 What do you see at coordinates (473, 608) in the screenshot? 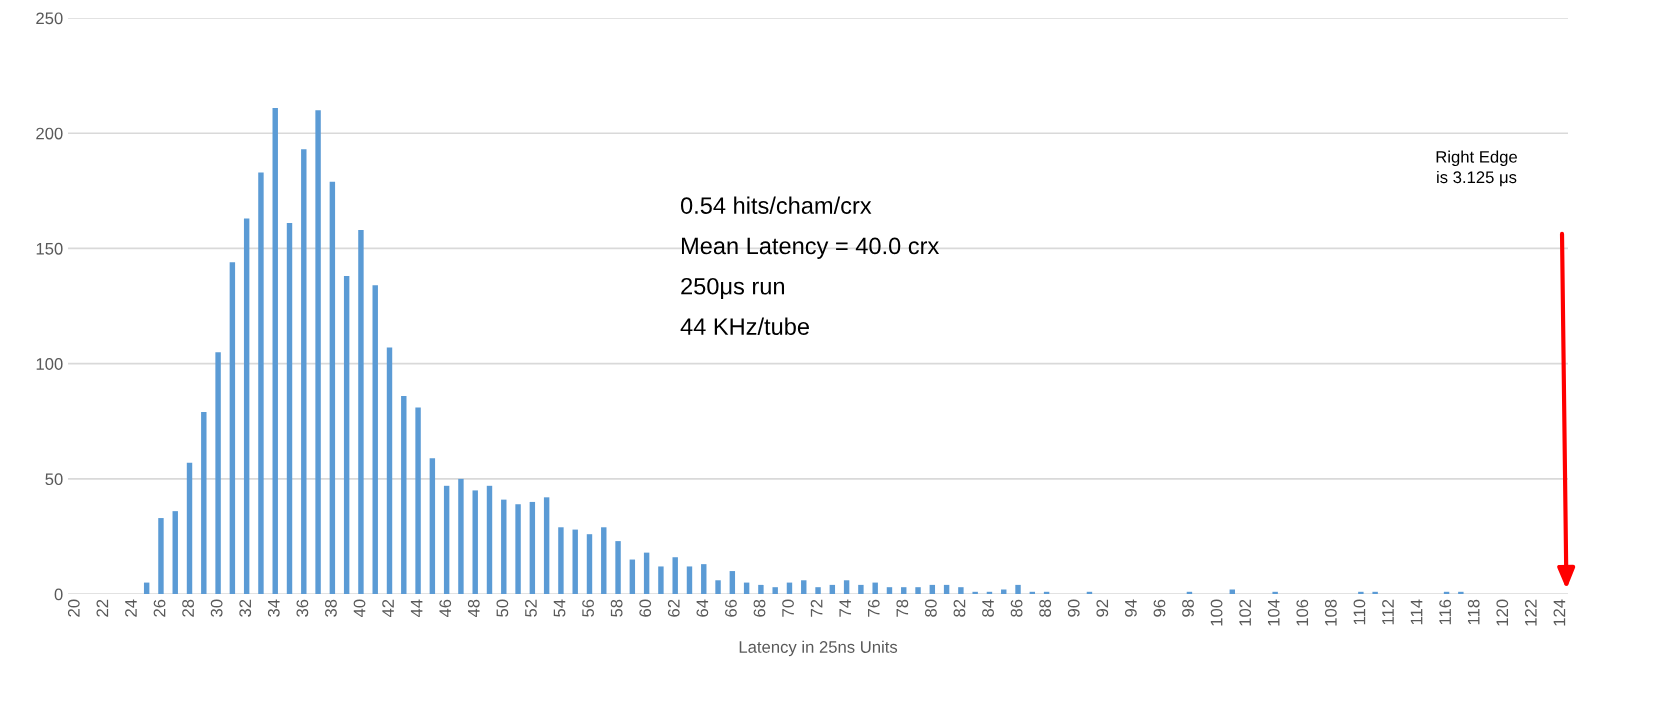
I see `x-tick-label: 48` at bounding box center [473, 608].